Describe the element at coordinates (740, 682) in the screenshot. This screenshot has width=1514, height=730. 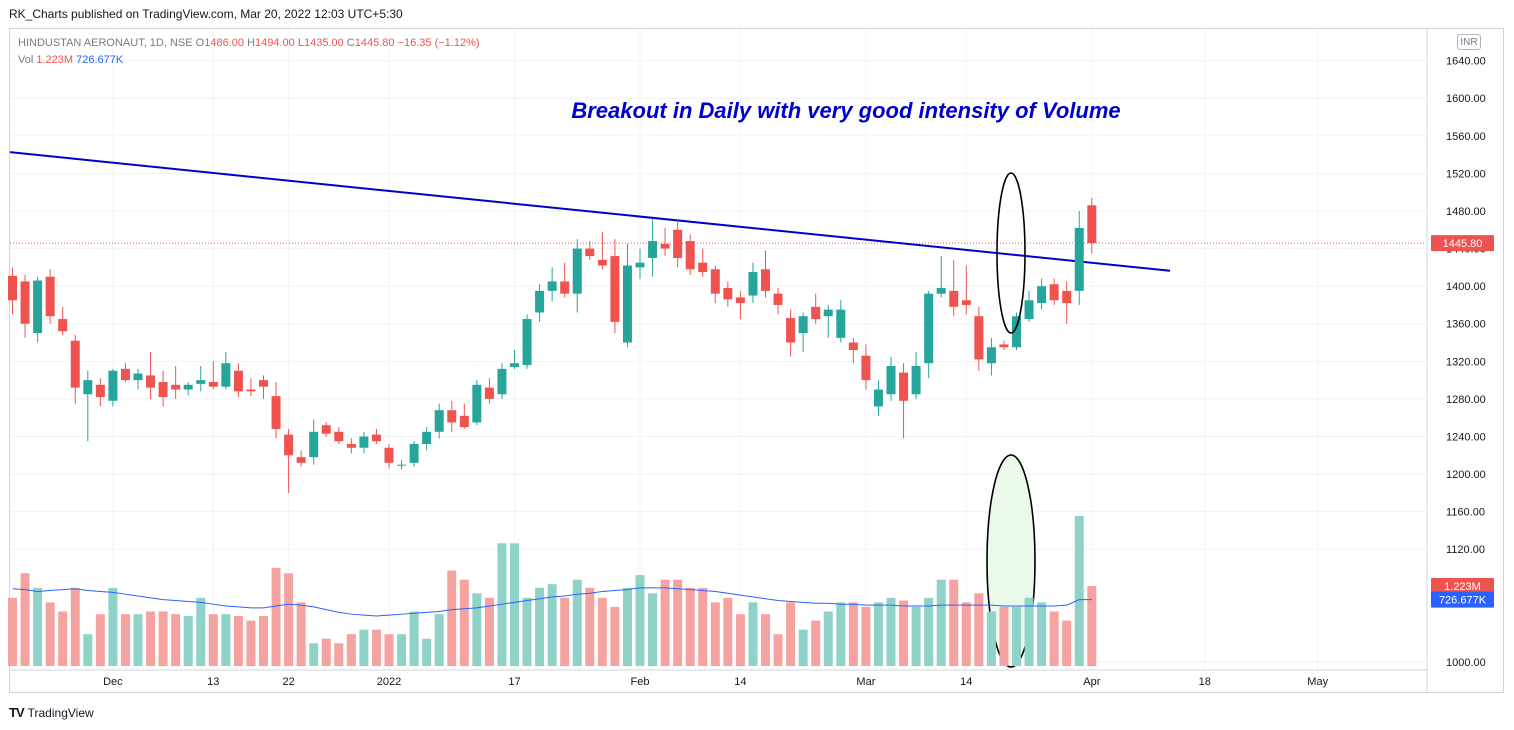
I see `time-tick-label: 14` at that location.